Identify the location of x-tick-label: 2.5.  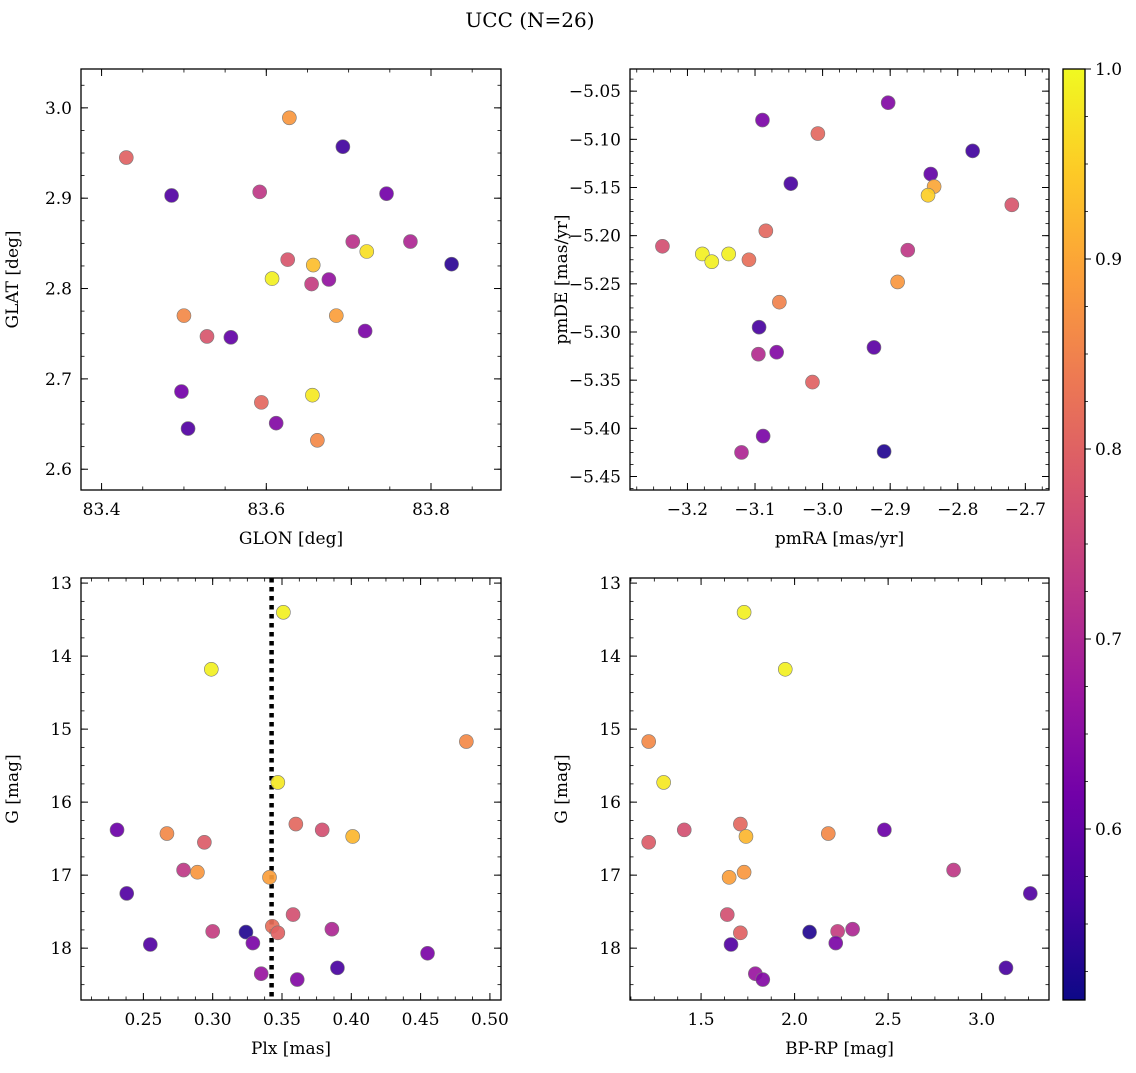
(888, 1020).